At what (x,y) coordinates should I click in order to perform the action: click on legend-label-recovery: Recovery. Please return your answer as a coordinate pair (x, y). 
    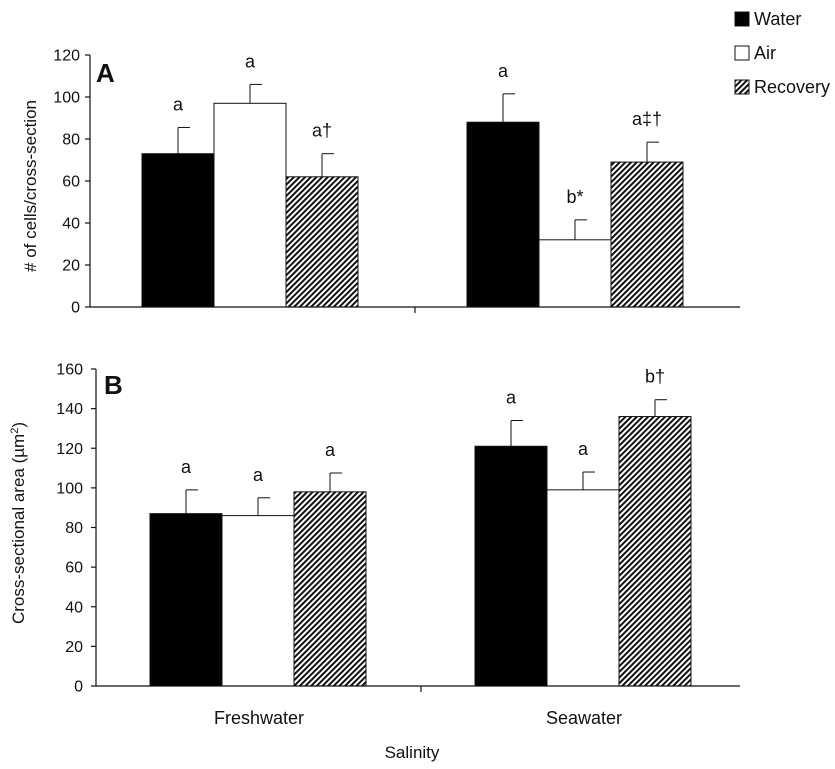
    Looking at the image, I should click on (792, 87).